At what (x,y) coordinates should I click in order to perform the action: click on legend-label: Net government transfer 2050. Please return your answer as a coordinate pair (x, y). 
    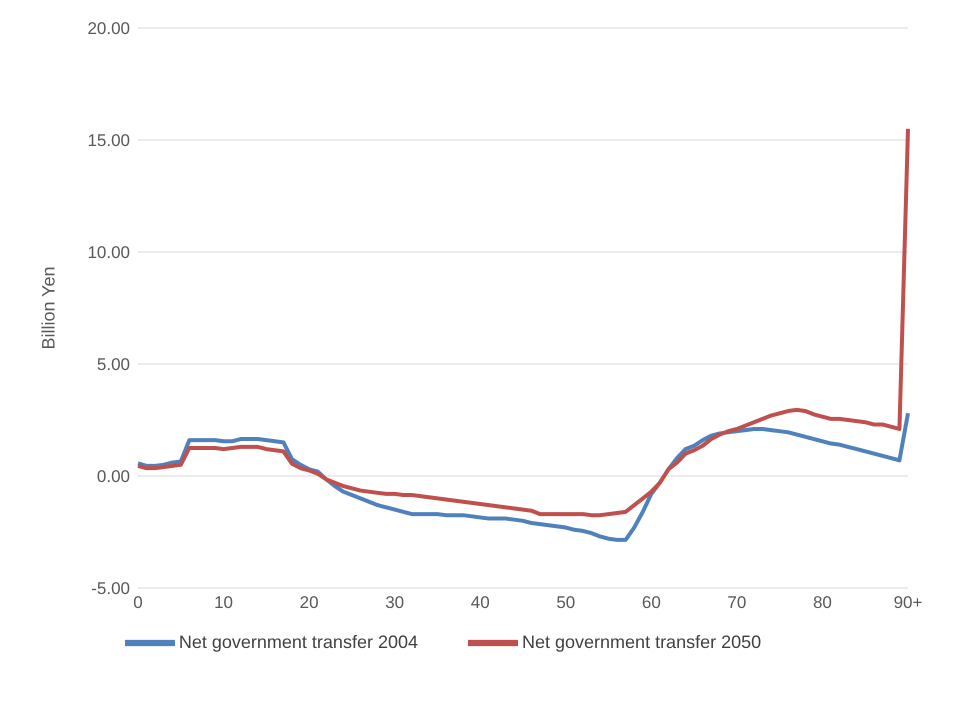
    Looking at the image, I should click on (642, 642).